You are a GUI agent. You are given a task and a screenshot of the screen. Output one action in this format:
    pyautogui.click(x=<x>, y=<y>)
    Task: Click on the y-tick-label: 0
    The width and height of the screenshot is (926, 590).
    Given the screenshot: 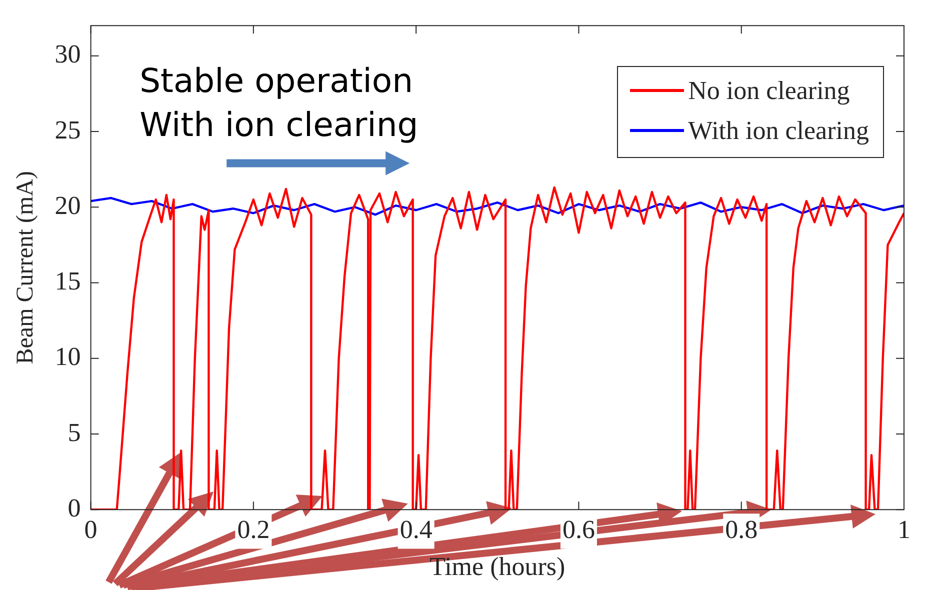 What is the action you would take?
    pyautogui.click(x=74, y=507)
    